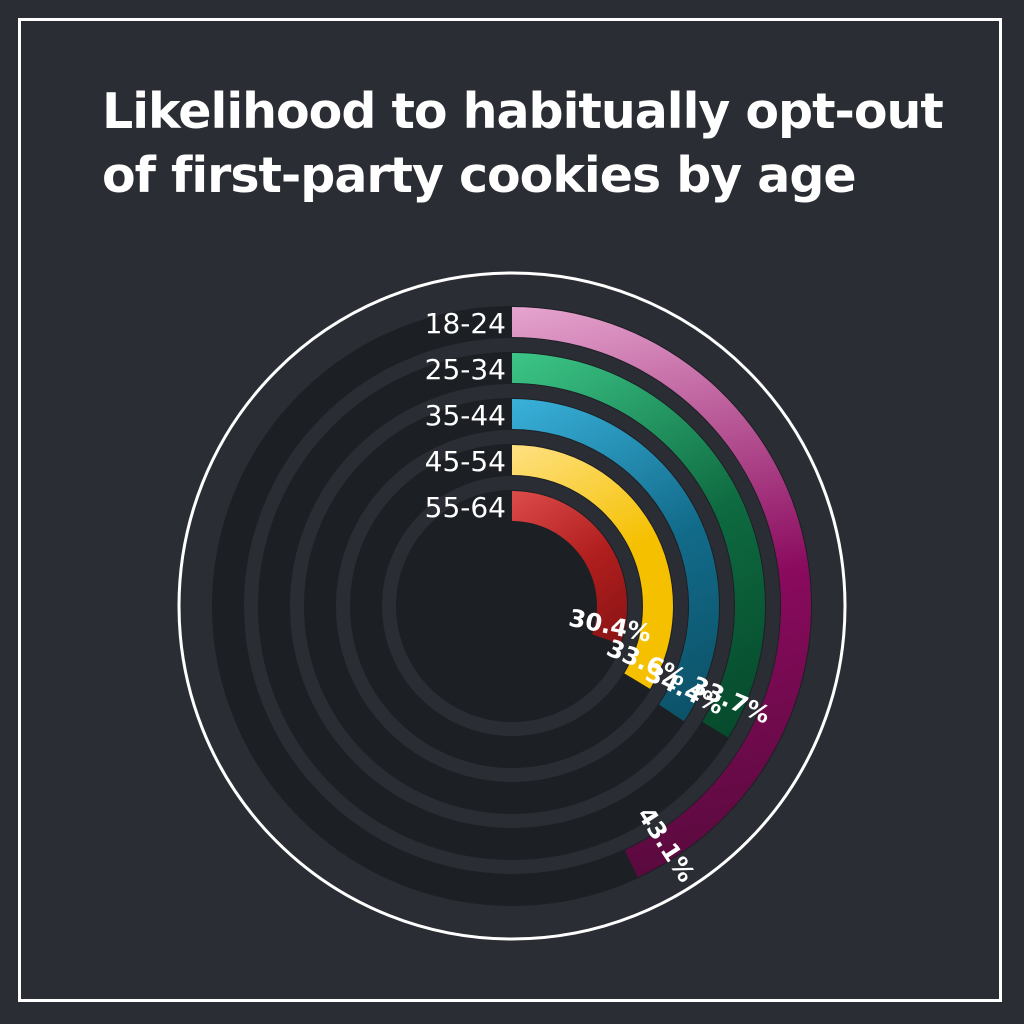 This screenshot has width=1024, height=1024. I want to click on category-label-18-24: 18-24, so click(465, 323).